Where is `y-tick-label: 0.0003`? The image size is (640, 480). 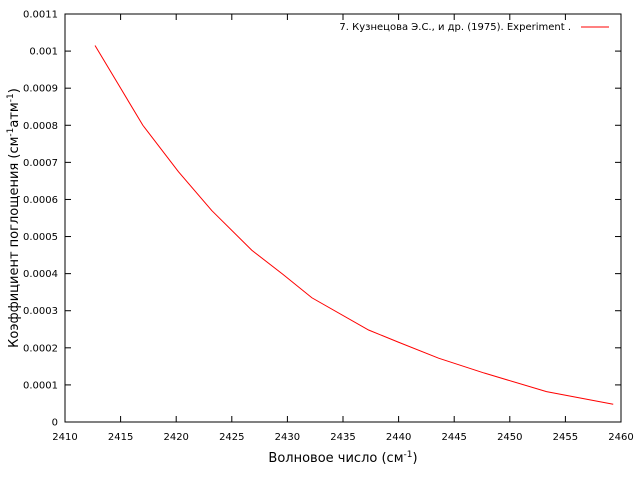
y-tick-label: 0.0003 is located at coordinates (40, 311).